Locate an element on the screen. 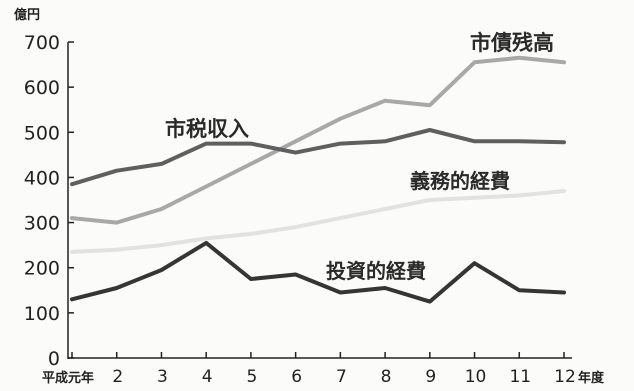  y-tick-label: 200 is located at coordinates (42, 269).